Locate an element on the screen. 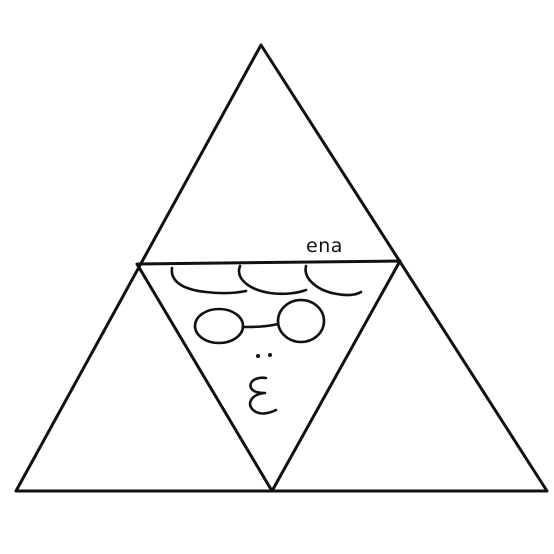 Image resolution: width=554 pixels, height=554 pixels. nose-dot-left is located at coordinates (258, 356).